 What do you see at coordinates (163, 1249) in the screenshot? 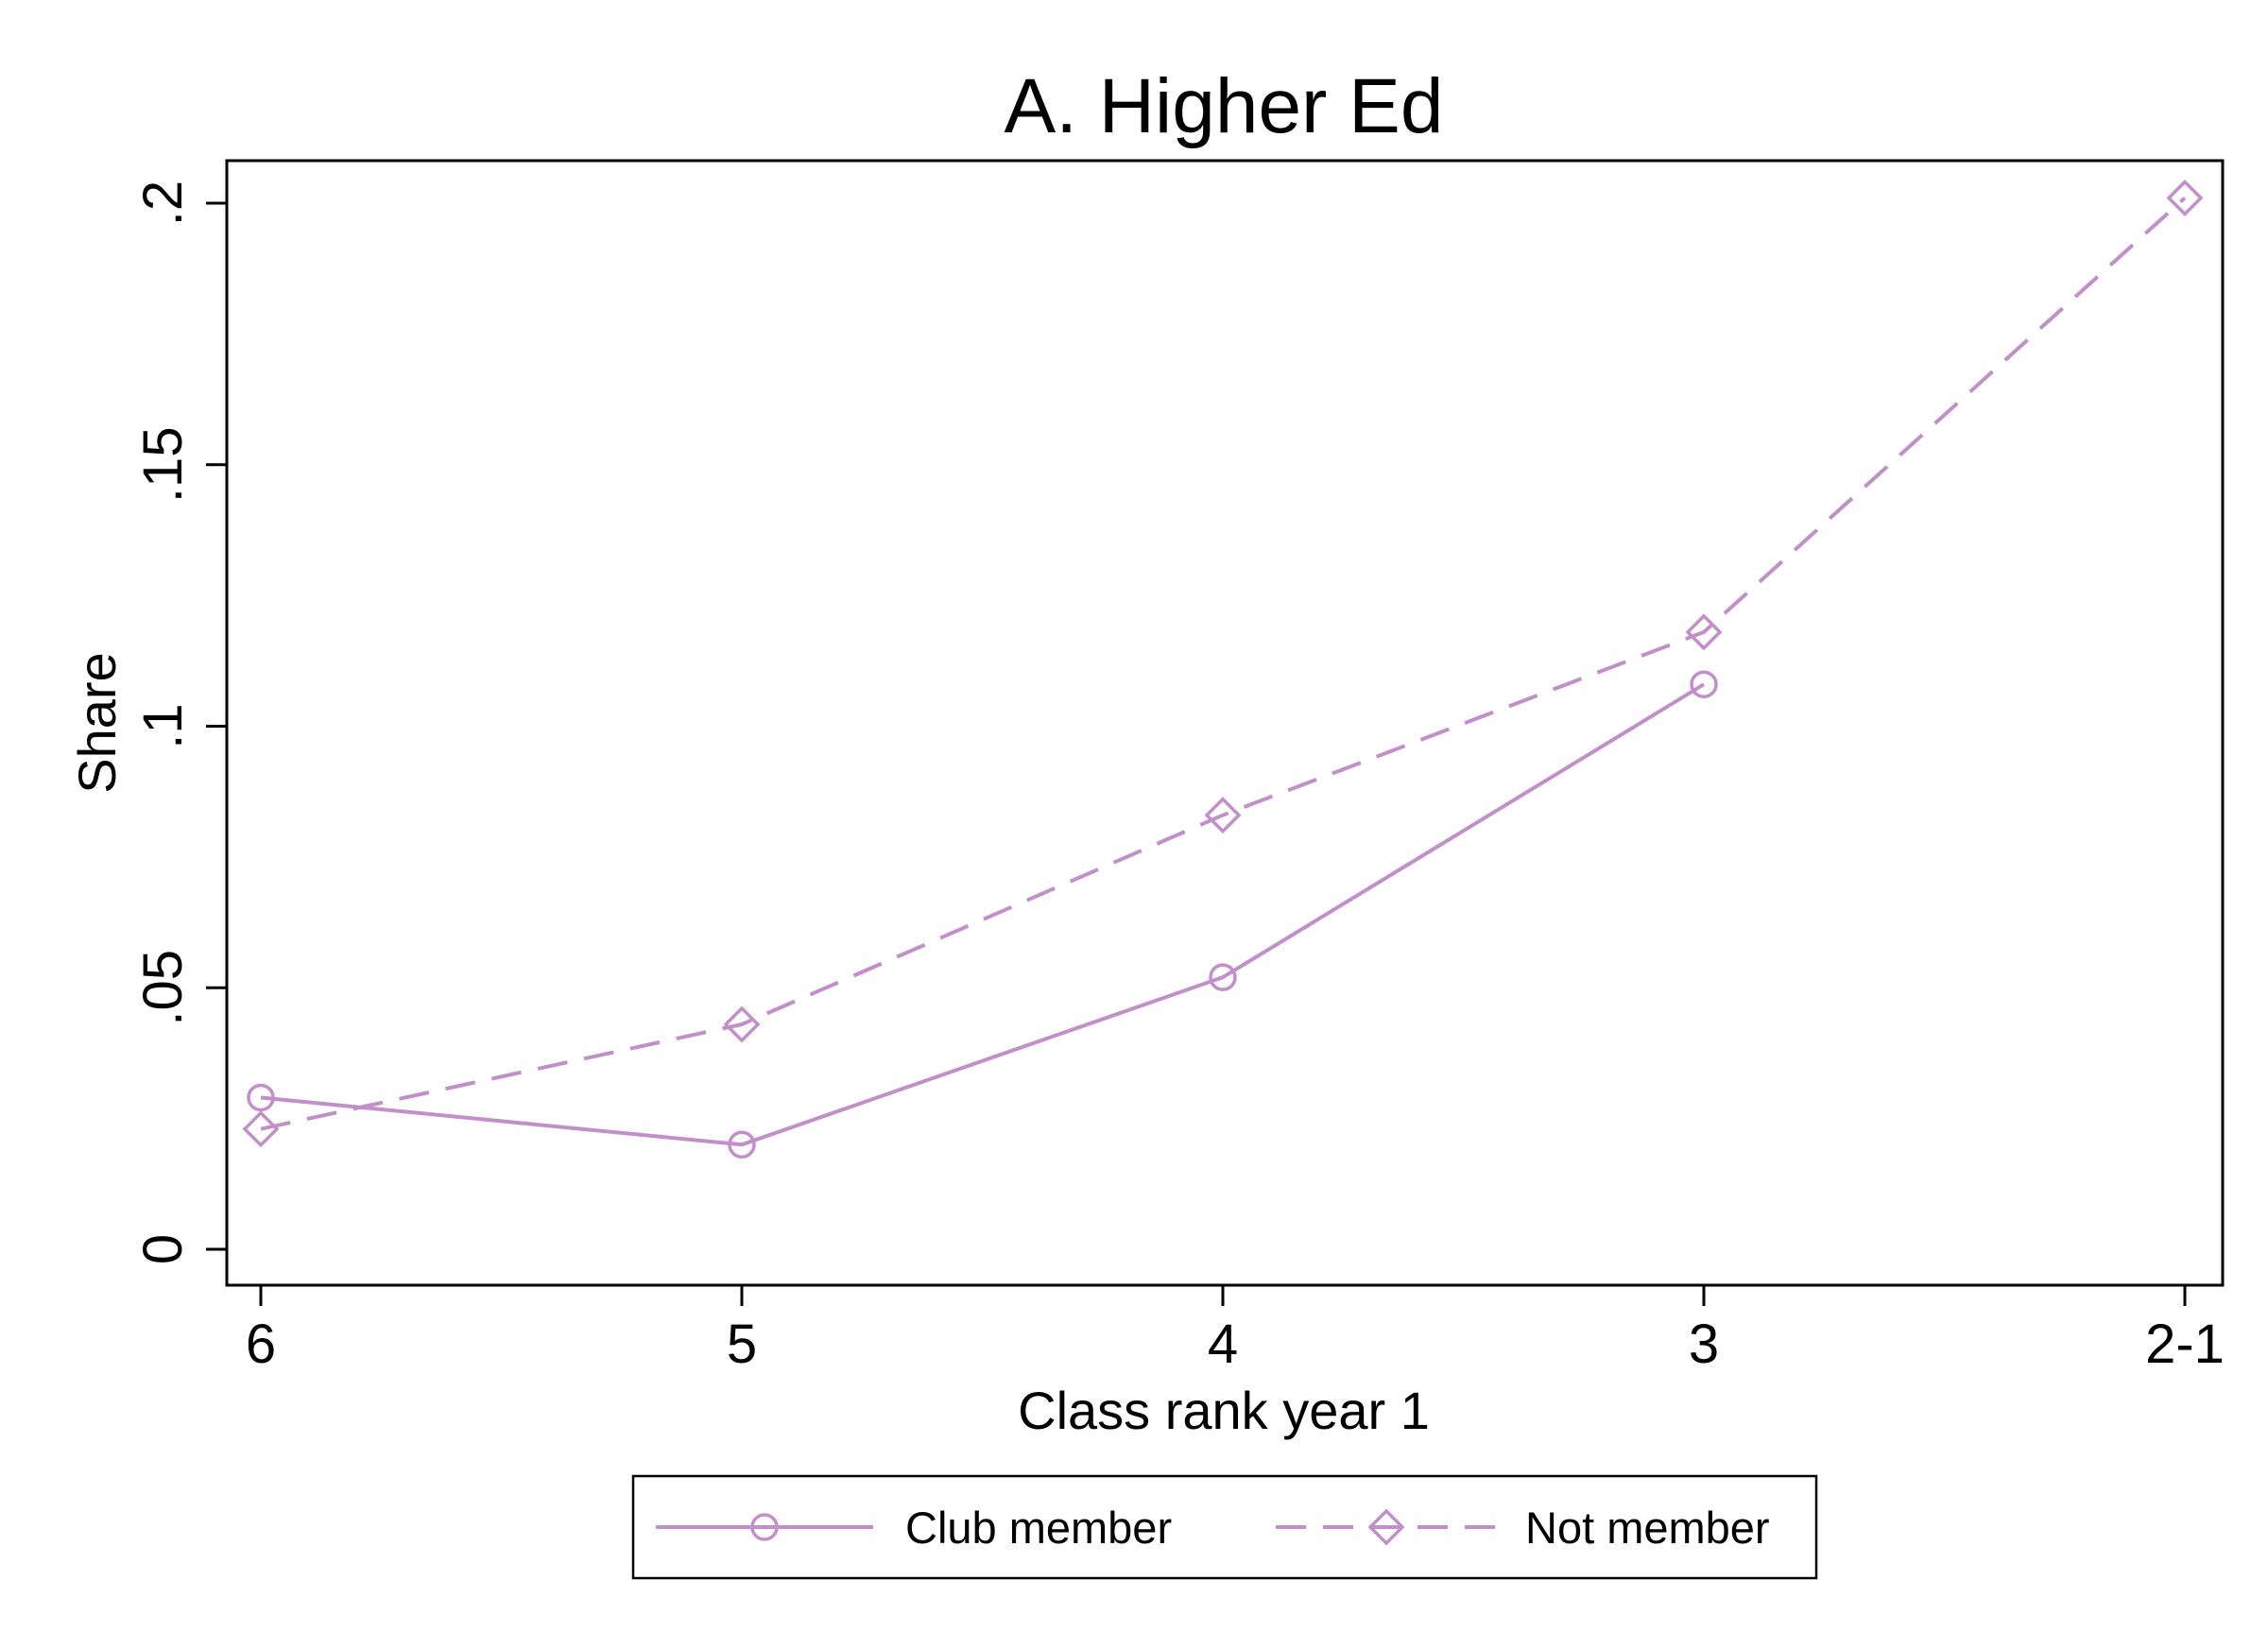
I see `y-tick-label: 0` at bounding box center [163, 1249].